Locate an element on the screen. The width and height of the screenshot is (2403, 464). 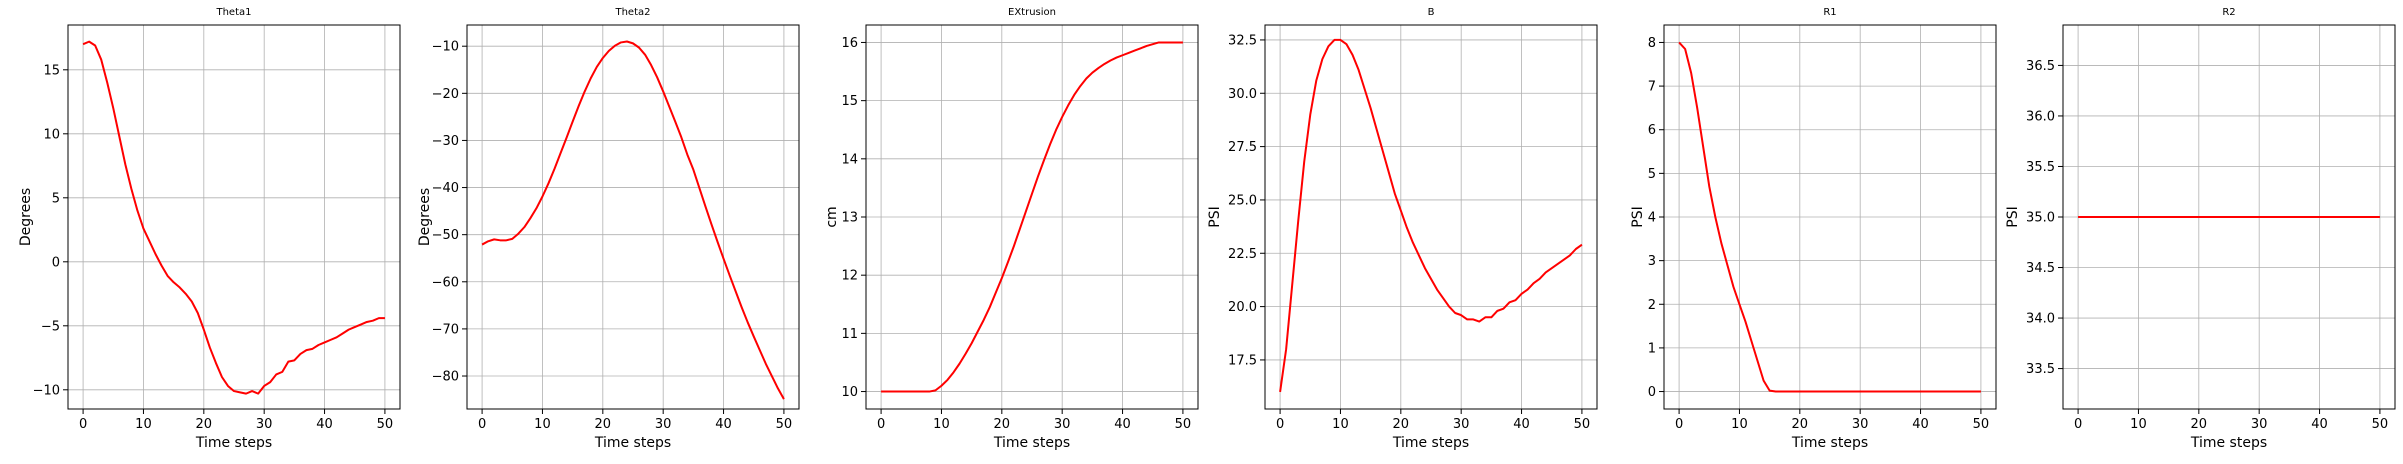
y-tick-label: 2 is located at coordinates (1652, 305).